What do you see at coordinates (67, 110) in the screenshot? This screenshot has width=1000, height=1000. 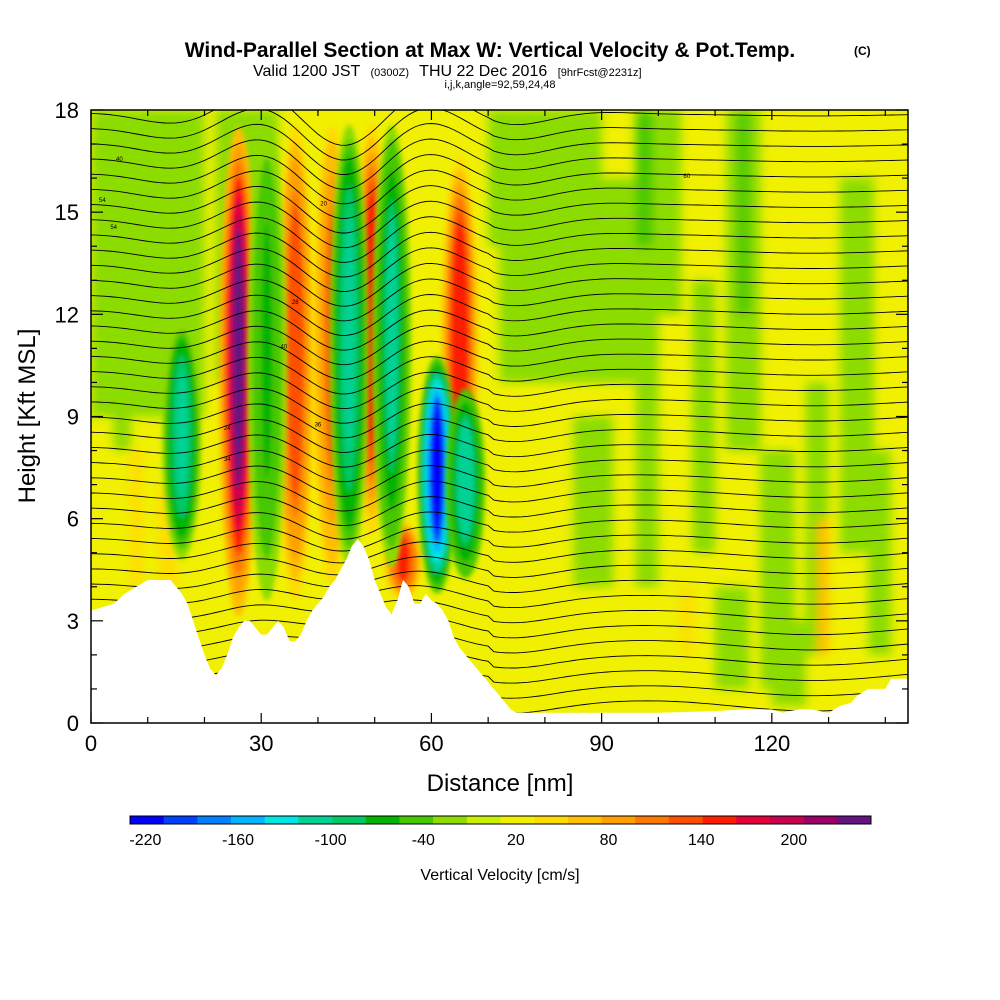 I see `y-tick-label-18: 18` at bounding box center [67, 110].